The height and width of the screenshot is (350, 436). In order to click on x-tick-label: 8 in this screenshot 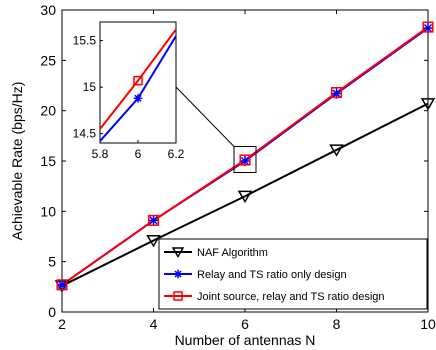, I will do `click(337, 324)`.